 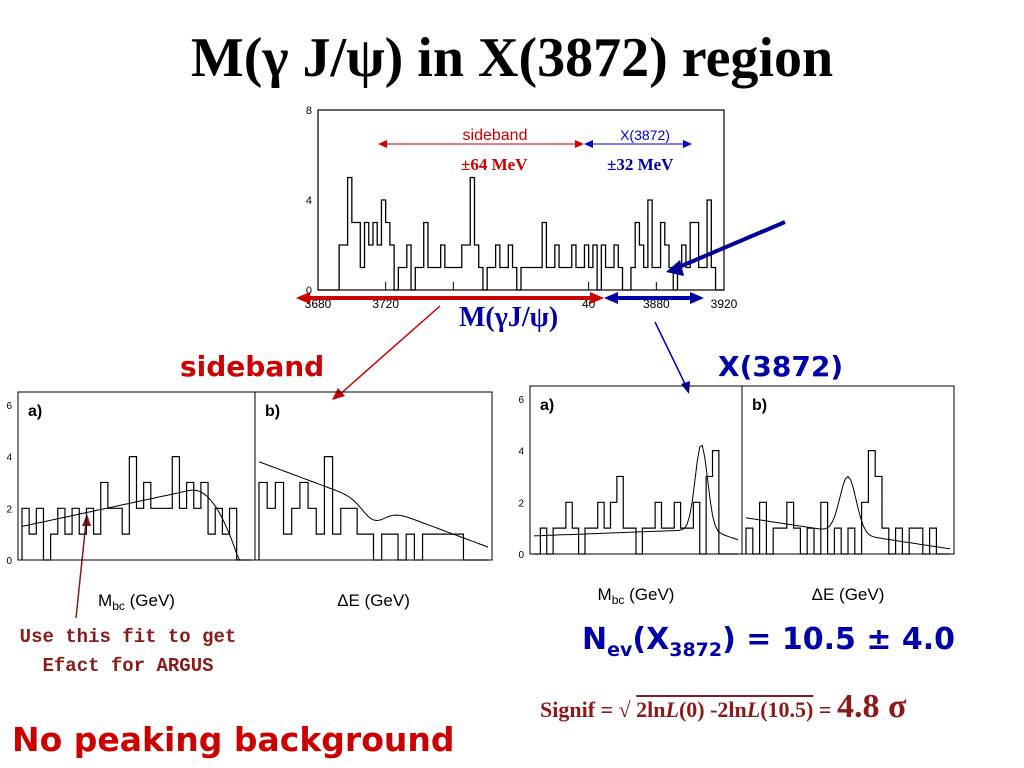 I want to click on x3872-heading: X(3872), so click(x=781, y=366).